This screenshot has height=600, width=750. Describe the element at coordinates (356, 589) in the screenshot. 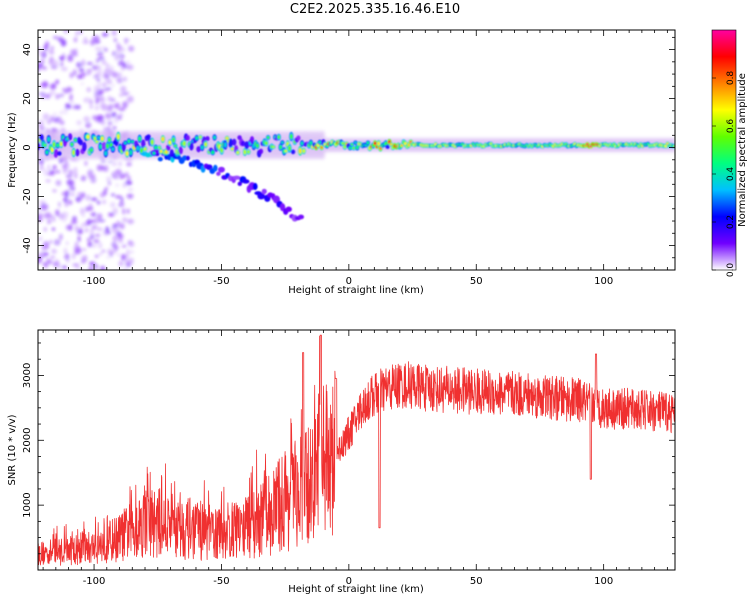

I see `snr-x-axis-title: Height of straight line (km)` at that location.